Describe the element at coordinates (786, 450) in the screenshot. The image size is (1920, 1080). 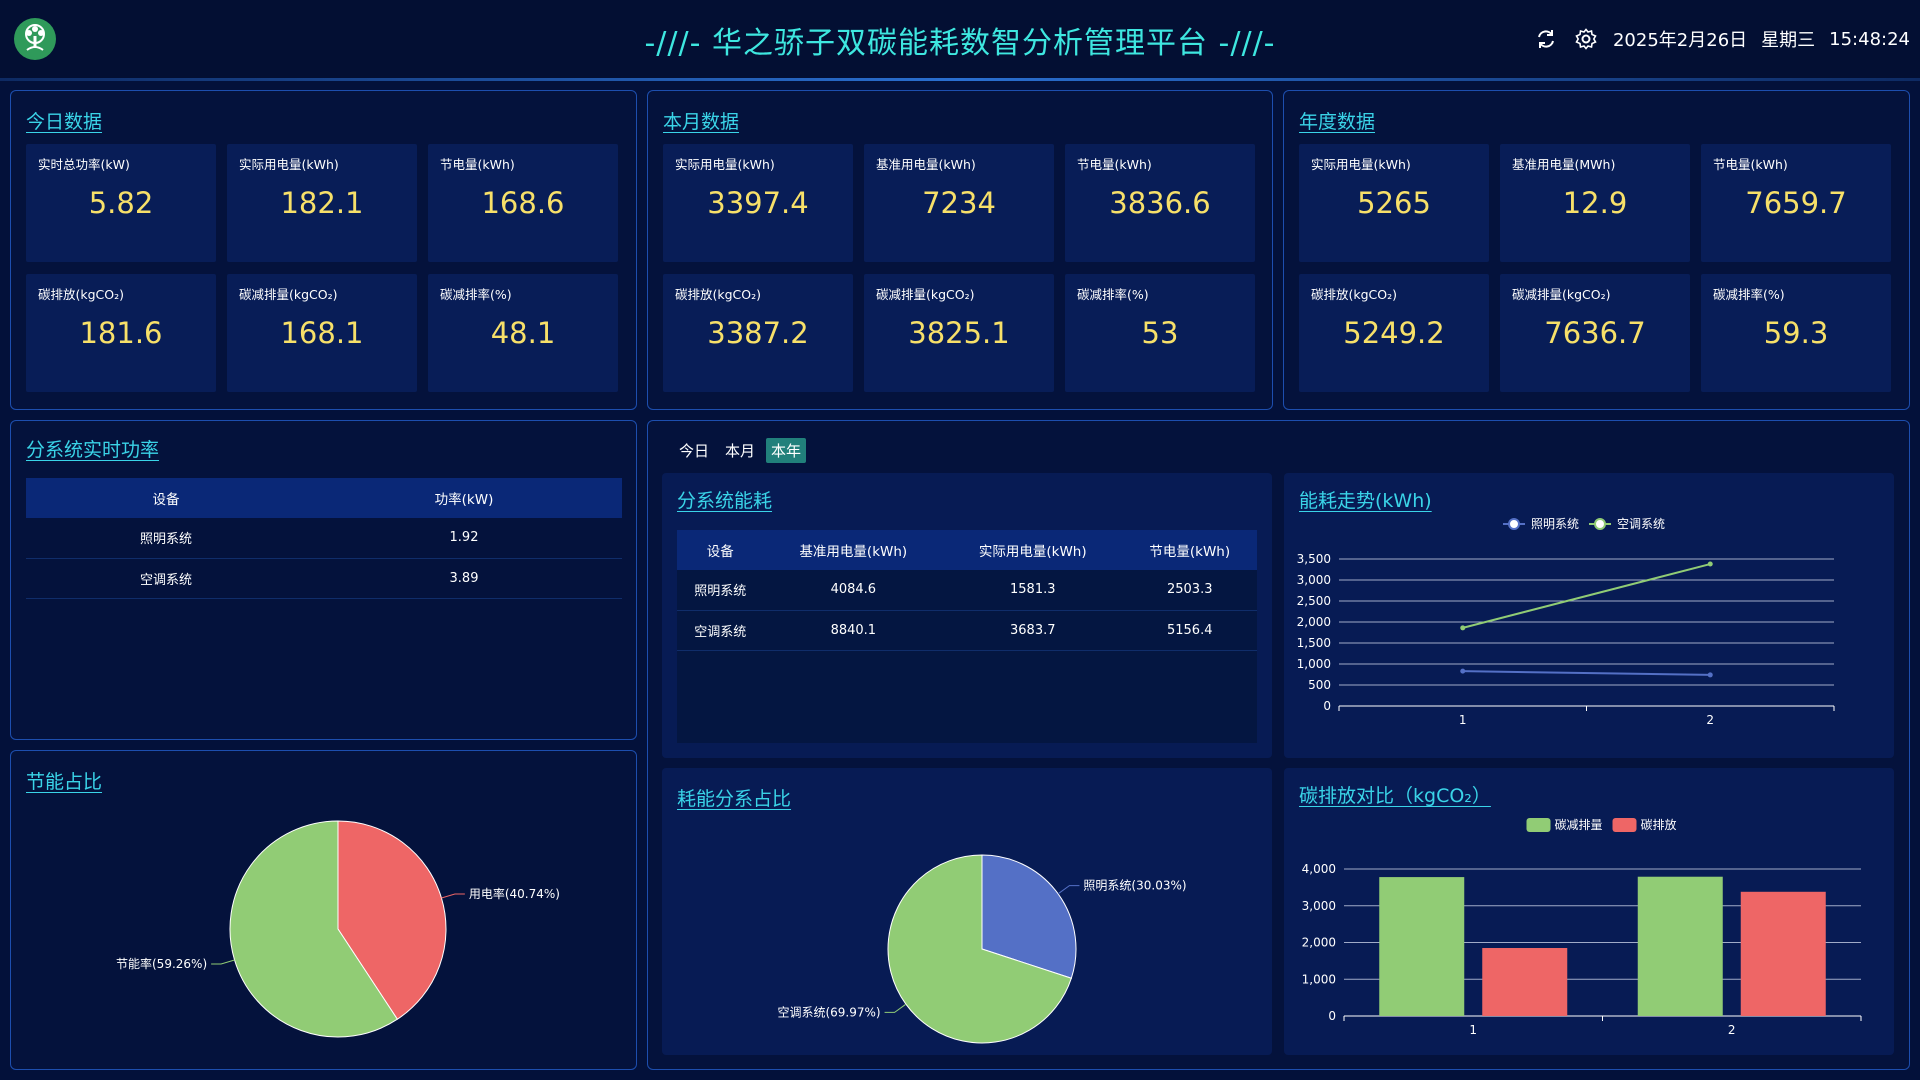
I see `tab-year: 本年` at that location.